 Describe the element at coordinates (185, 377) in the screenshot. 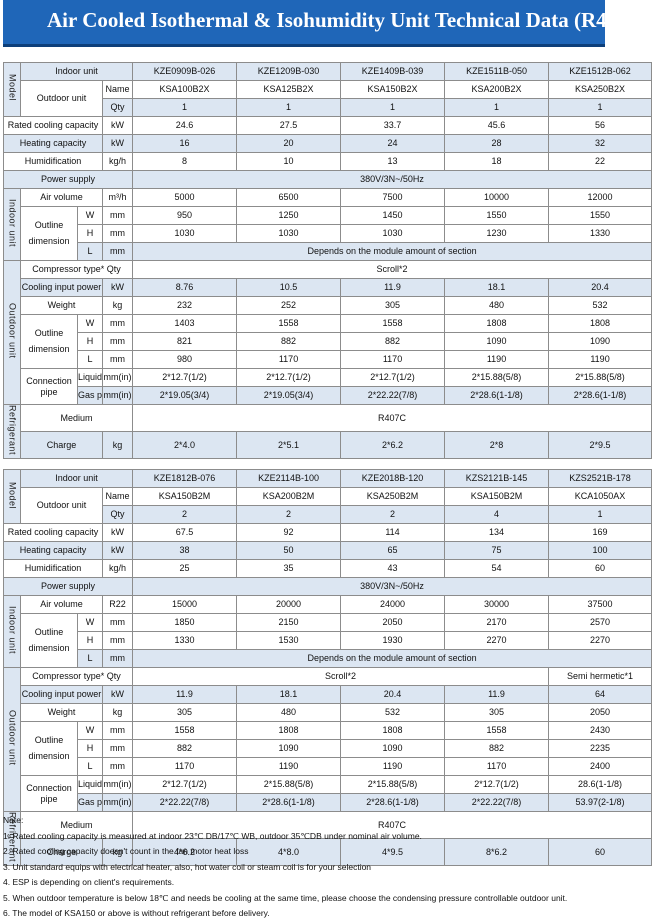

I see `liquid-pipe-cell: 2*12.7(1/2)` at that location.